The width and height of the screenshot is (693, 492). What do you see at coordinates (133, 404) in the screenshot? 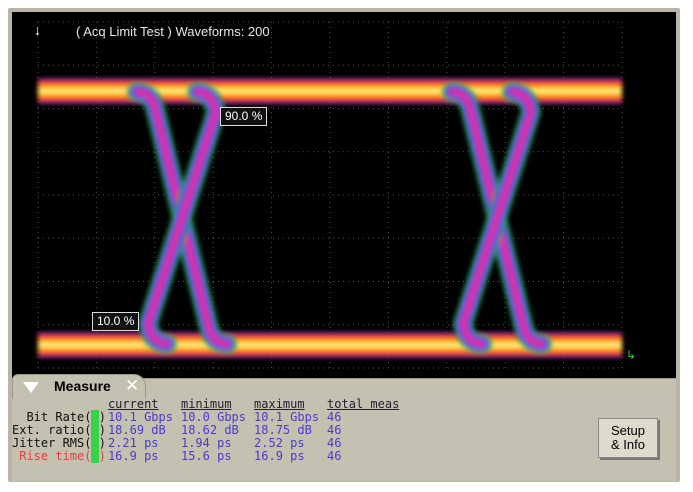
I see `col-current: current` at bounding box center [133, 404].